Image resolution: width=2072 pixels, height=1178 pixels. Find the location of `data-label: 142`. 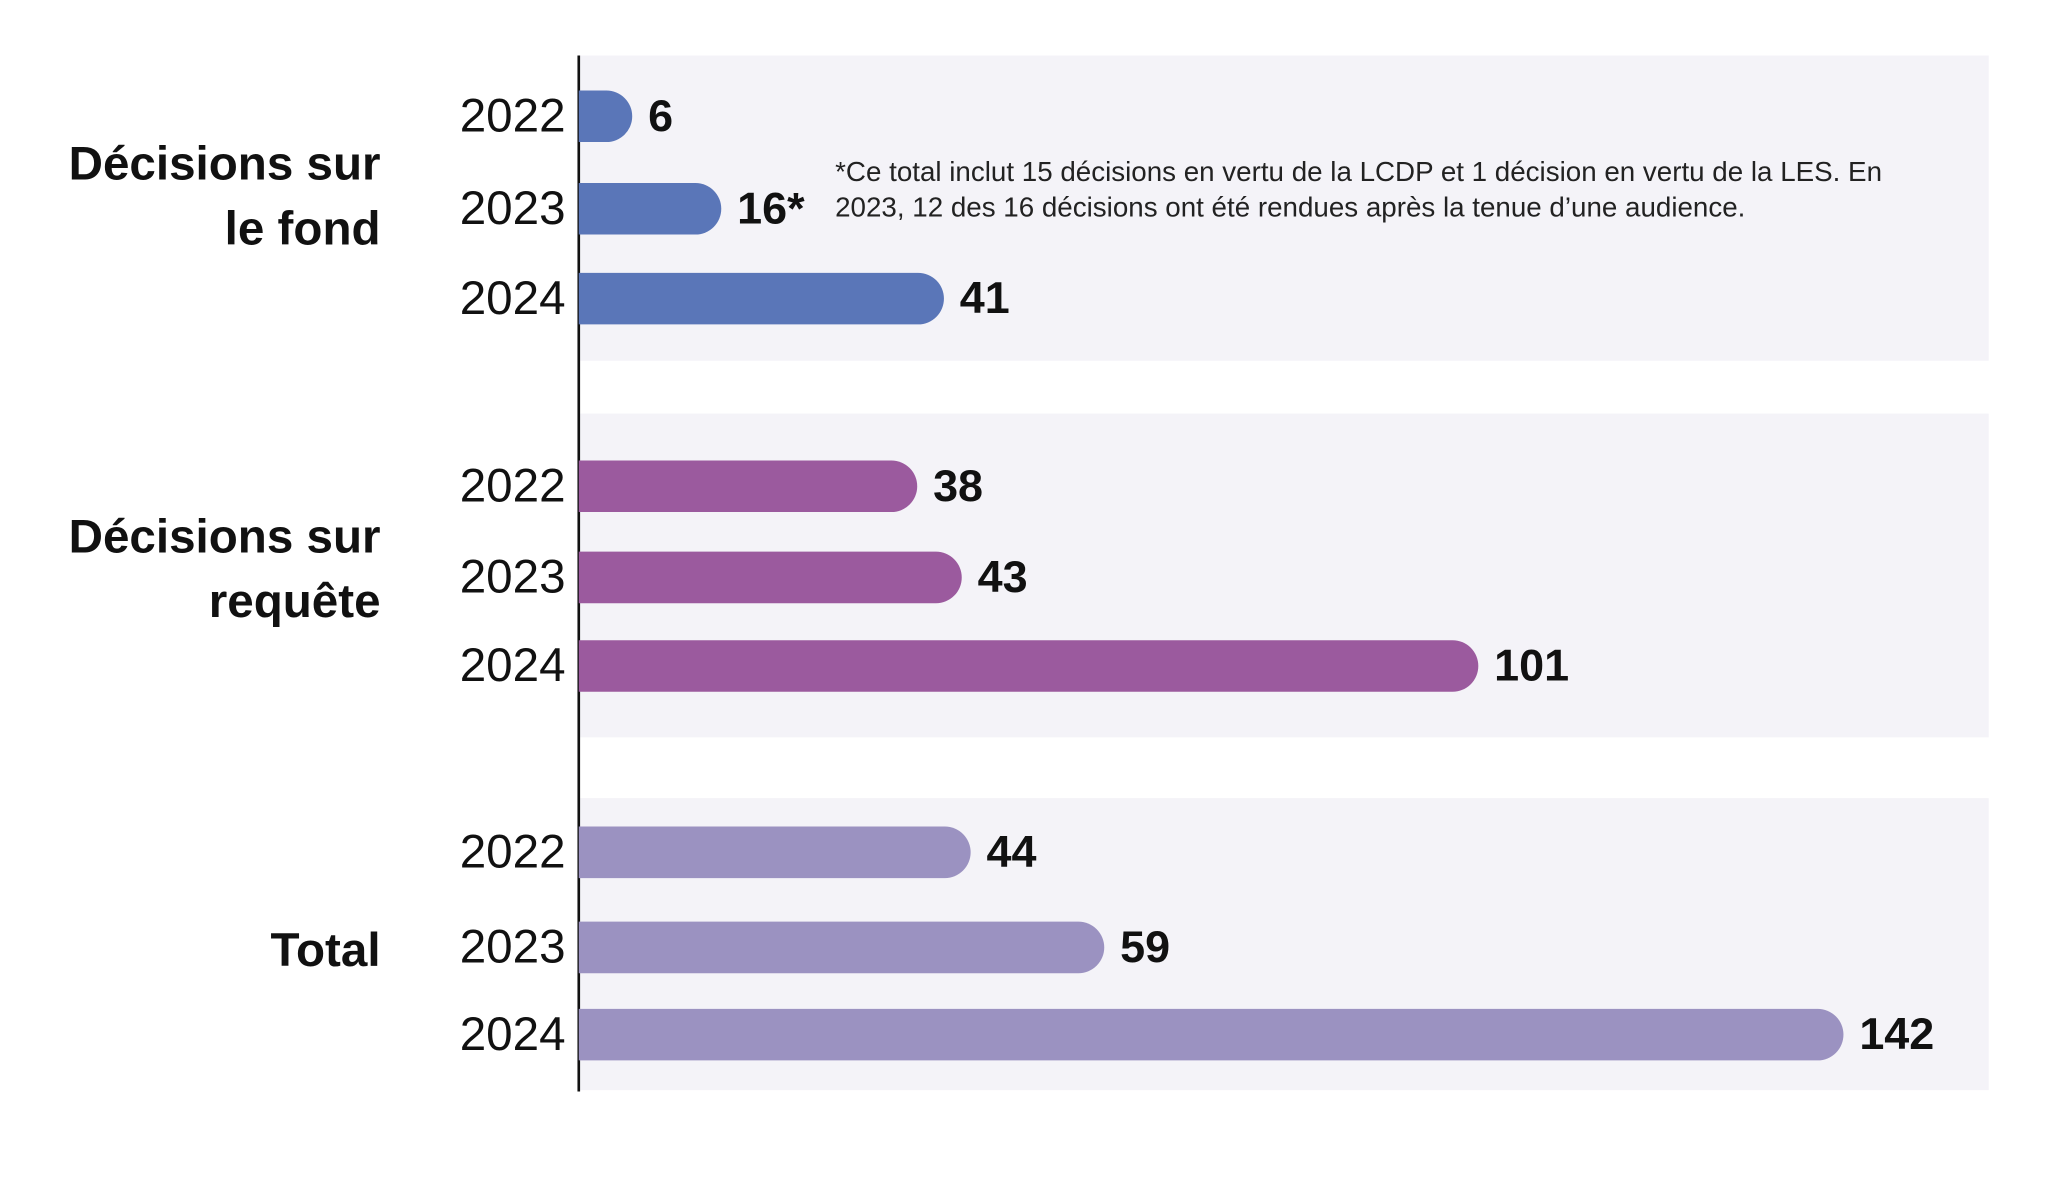

data-label: 142 is located at coordinates (1896, 1033).